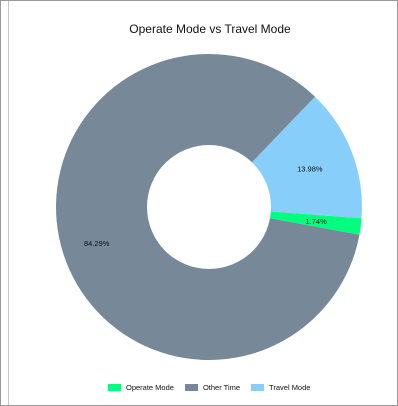  I want to click on slice-label-operate-mode: 1.74%, so click(316, 221).